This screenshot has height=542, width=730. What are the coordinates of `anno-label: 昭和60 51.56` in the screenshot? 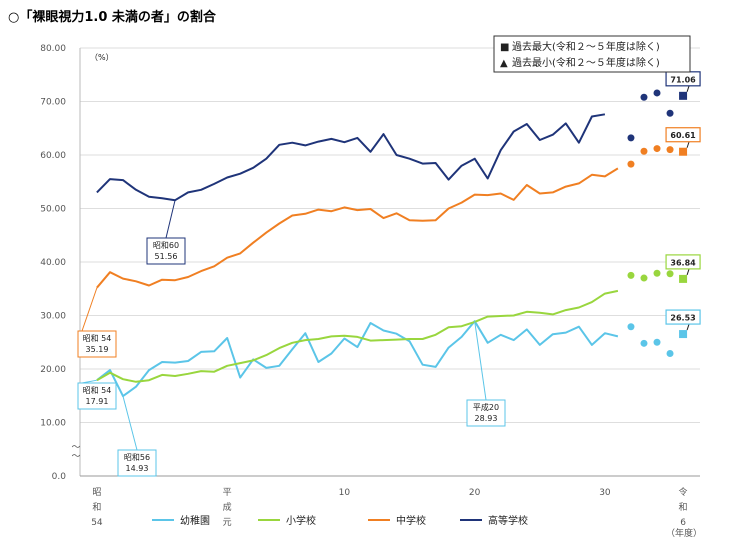 It's located at (166, 251).